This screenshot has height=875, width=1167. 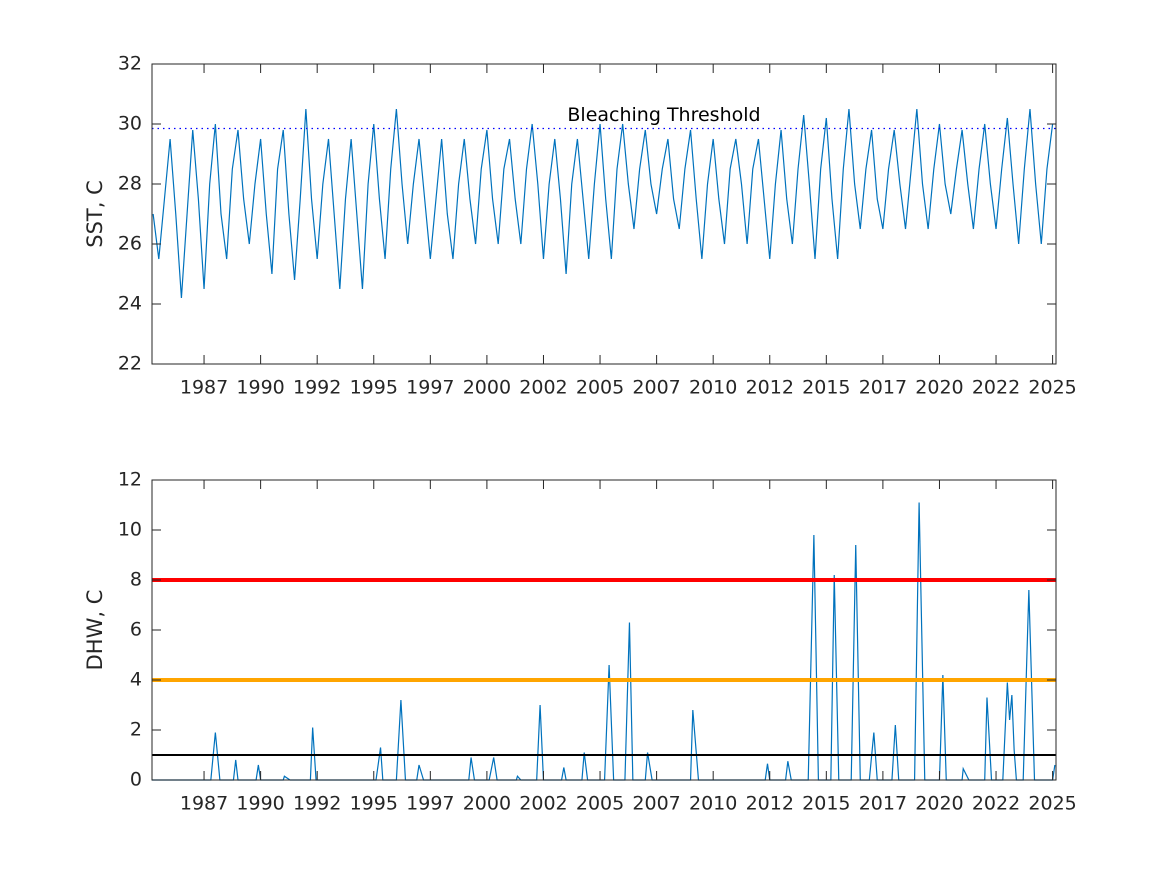 I want to click on y-axis-label: DHW, C, so click(x=95, y=630).